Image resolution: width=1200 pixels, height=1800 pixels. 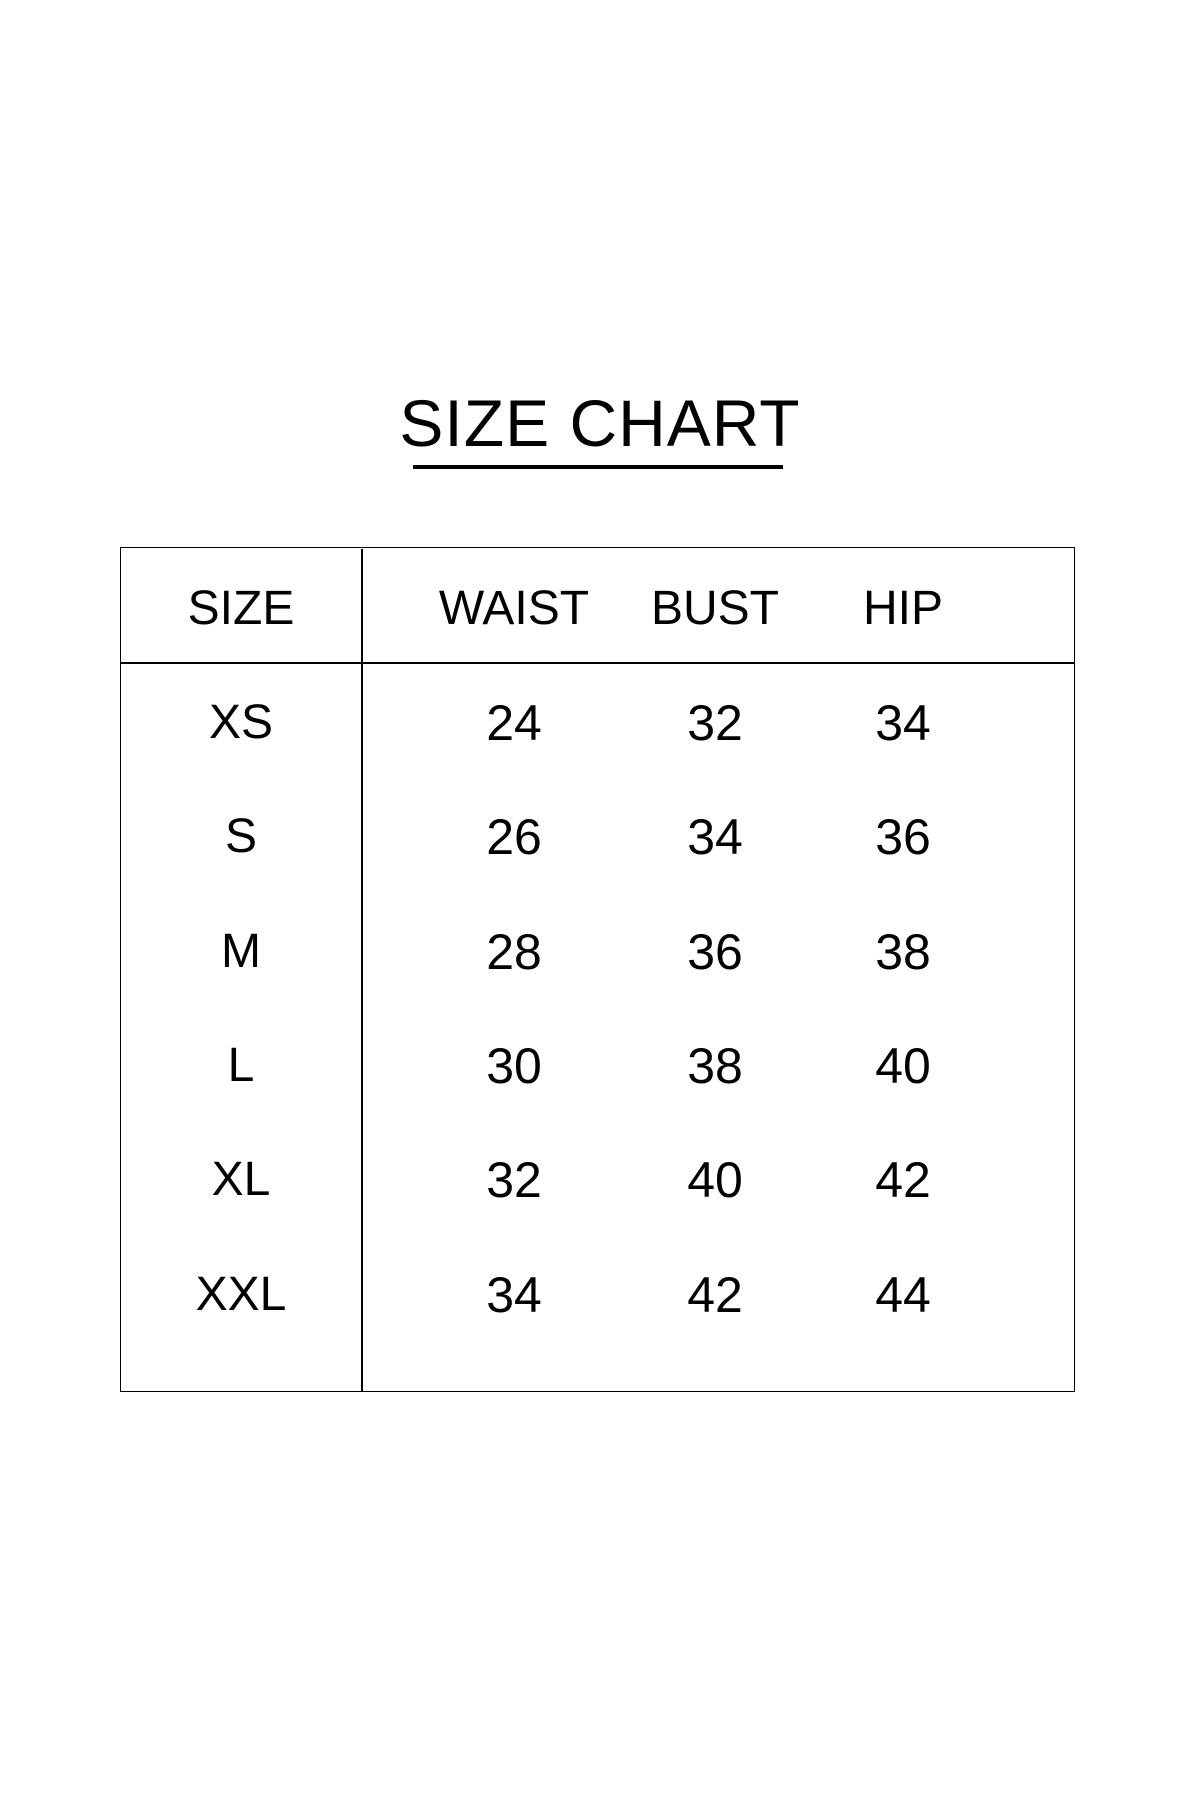 What do you see at coordinates (600, 423) in the screenshot?
I see `page-title: SIZE CHART` at bounding box center [600, 423].